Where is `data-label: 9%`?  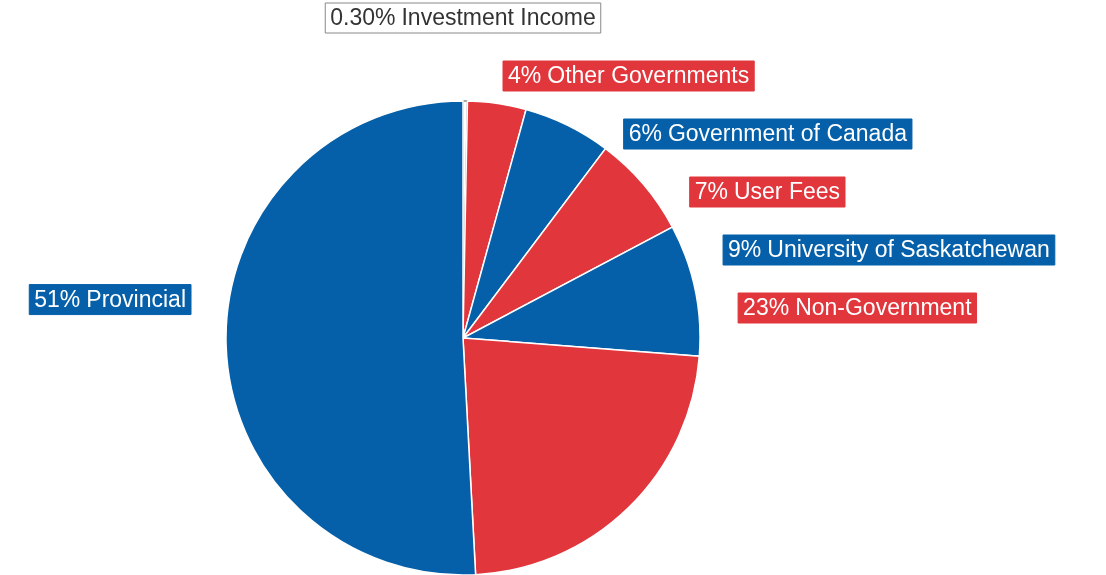 data-label: 9% is located at coordinates (745, 249).